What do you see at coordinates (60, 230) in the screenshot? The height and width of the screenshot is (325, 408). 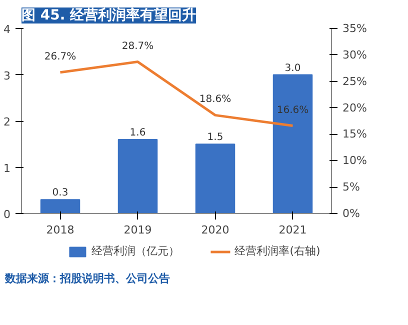 I see `x-tick-label: 2018` at bounding box center [60, 230].